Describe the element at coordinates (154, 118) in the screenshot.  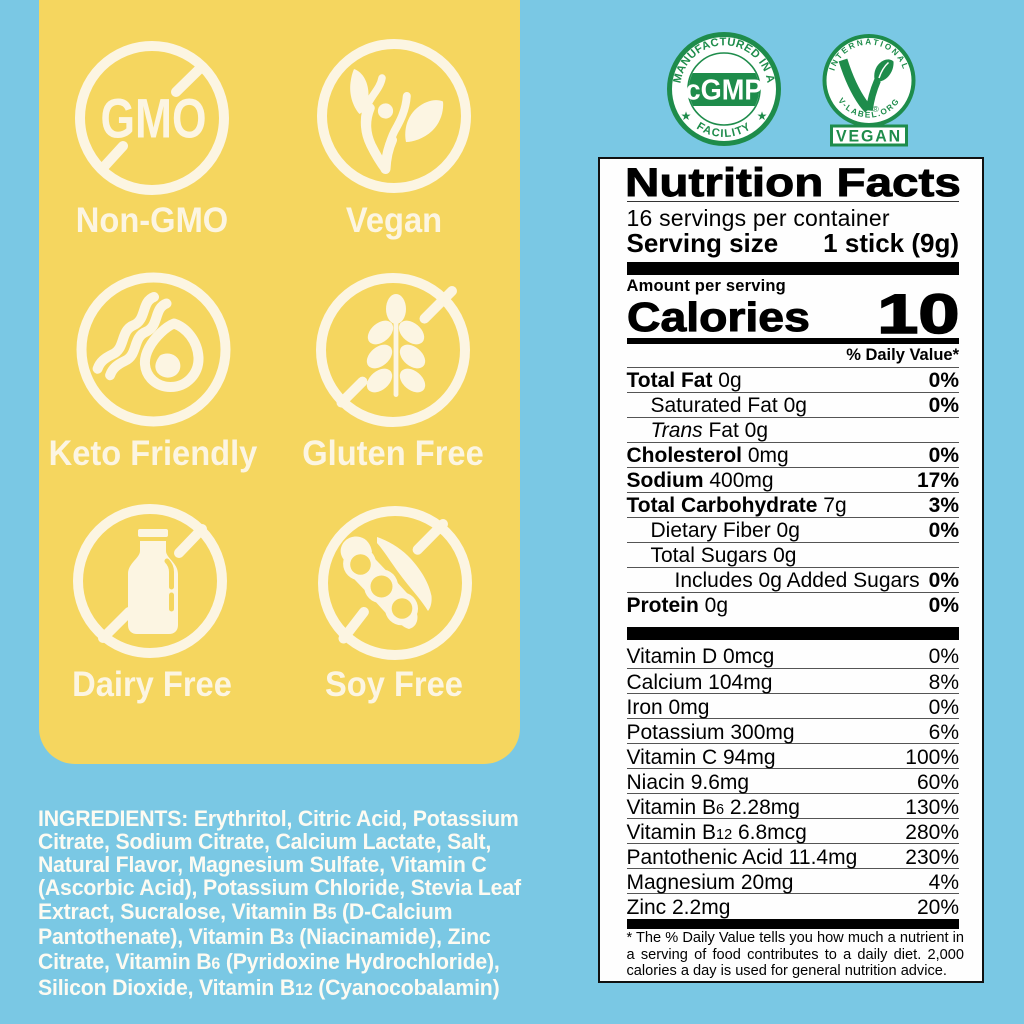
I see `svg-text: GMO` at that location.